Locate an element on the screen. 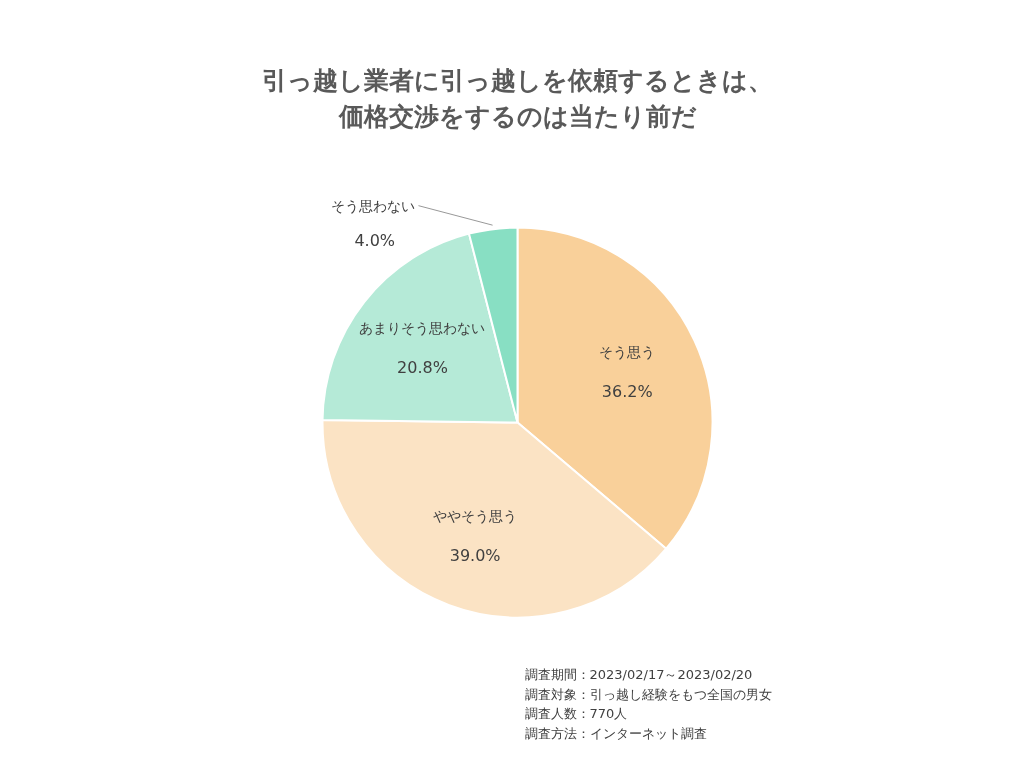 This screenshot has height=769, width=1024. slice-label: あまりそう思わない is located at coordinates (422, 328).